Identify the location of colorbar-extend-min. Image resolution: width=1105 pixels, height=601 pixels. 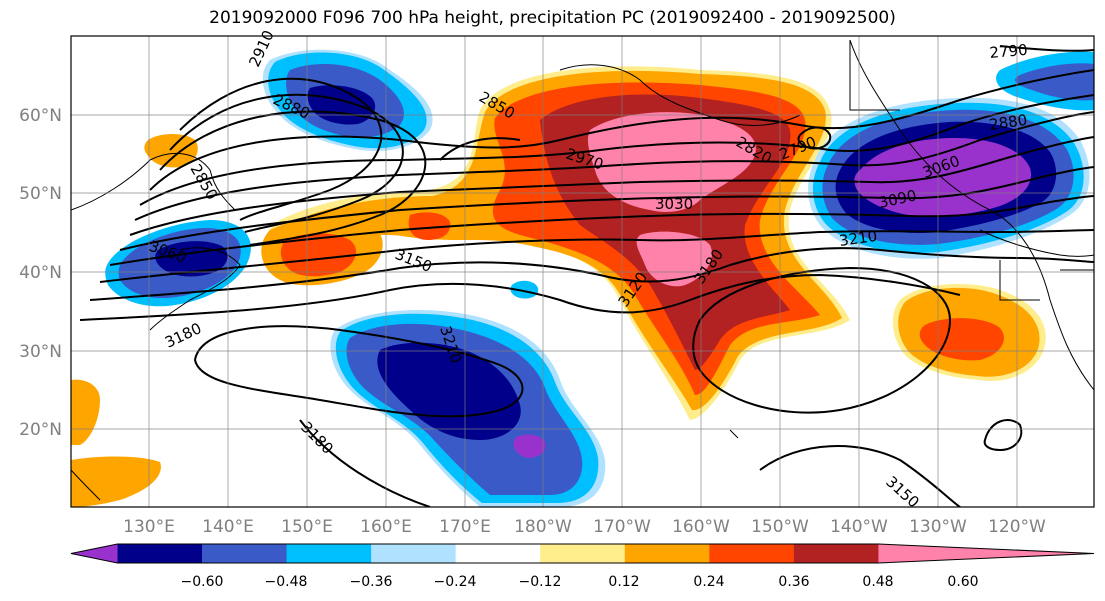
(94, 553).